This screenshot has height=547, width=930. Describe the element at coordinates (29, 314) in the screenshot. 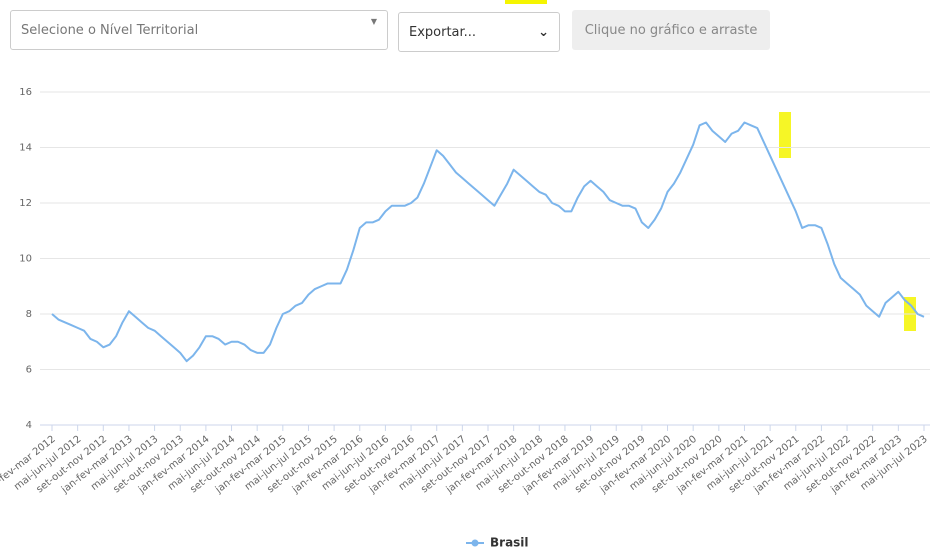

I see `y-tick-label: 8` at that location.